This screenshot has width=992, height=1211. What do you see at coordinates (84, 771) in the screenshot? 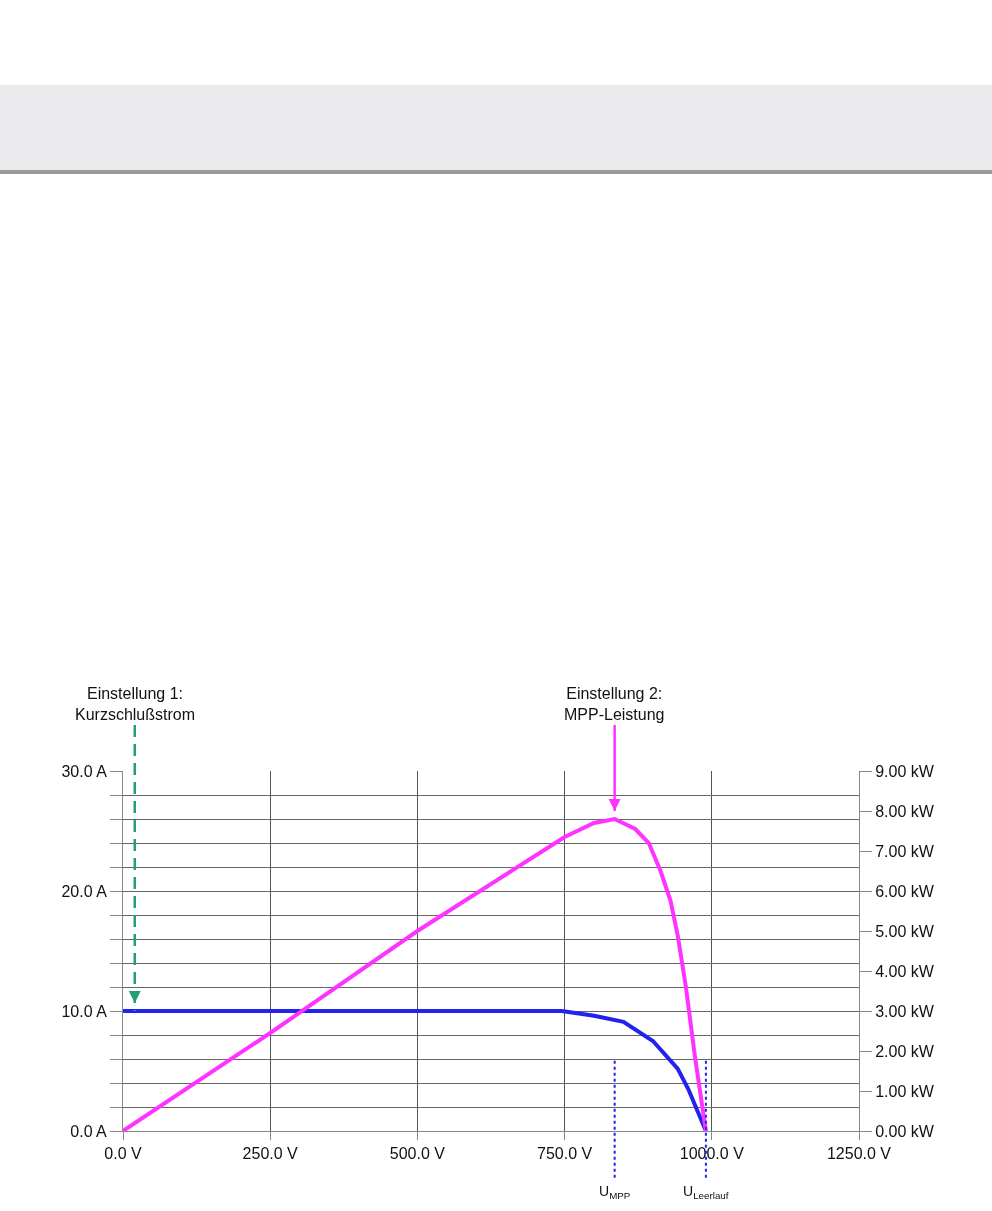
I see `y-tick-label: 30.0 A` at bounding box center [84, 771].